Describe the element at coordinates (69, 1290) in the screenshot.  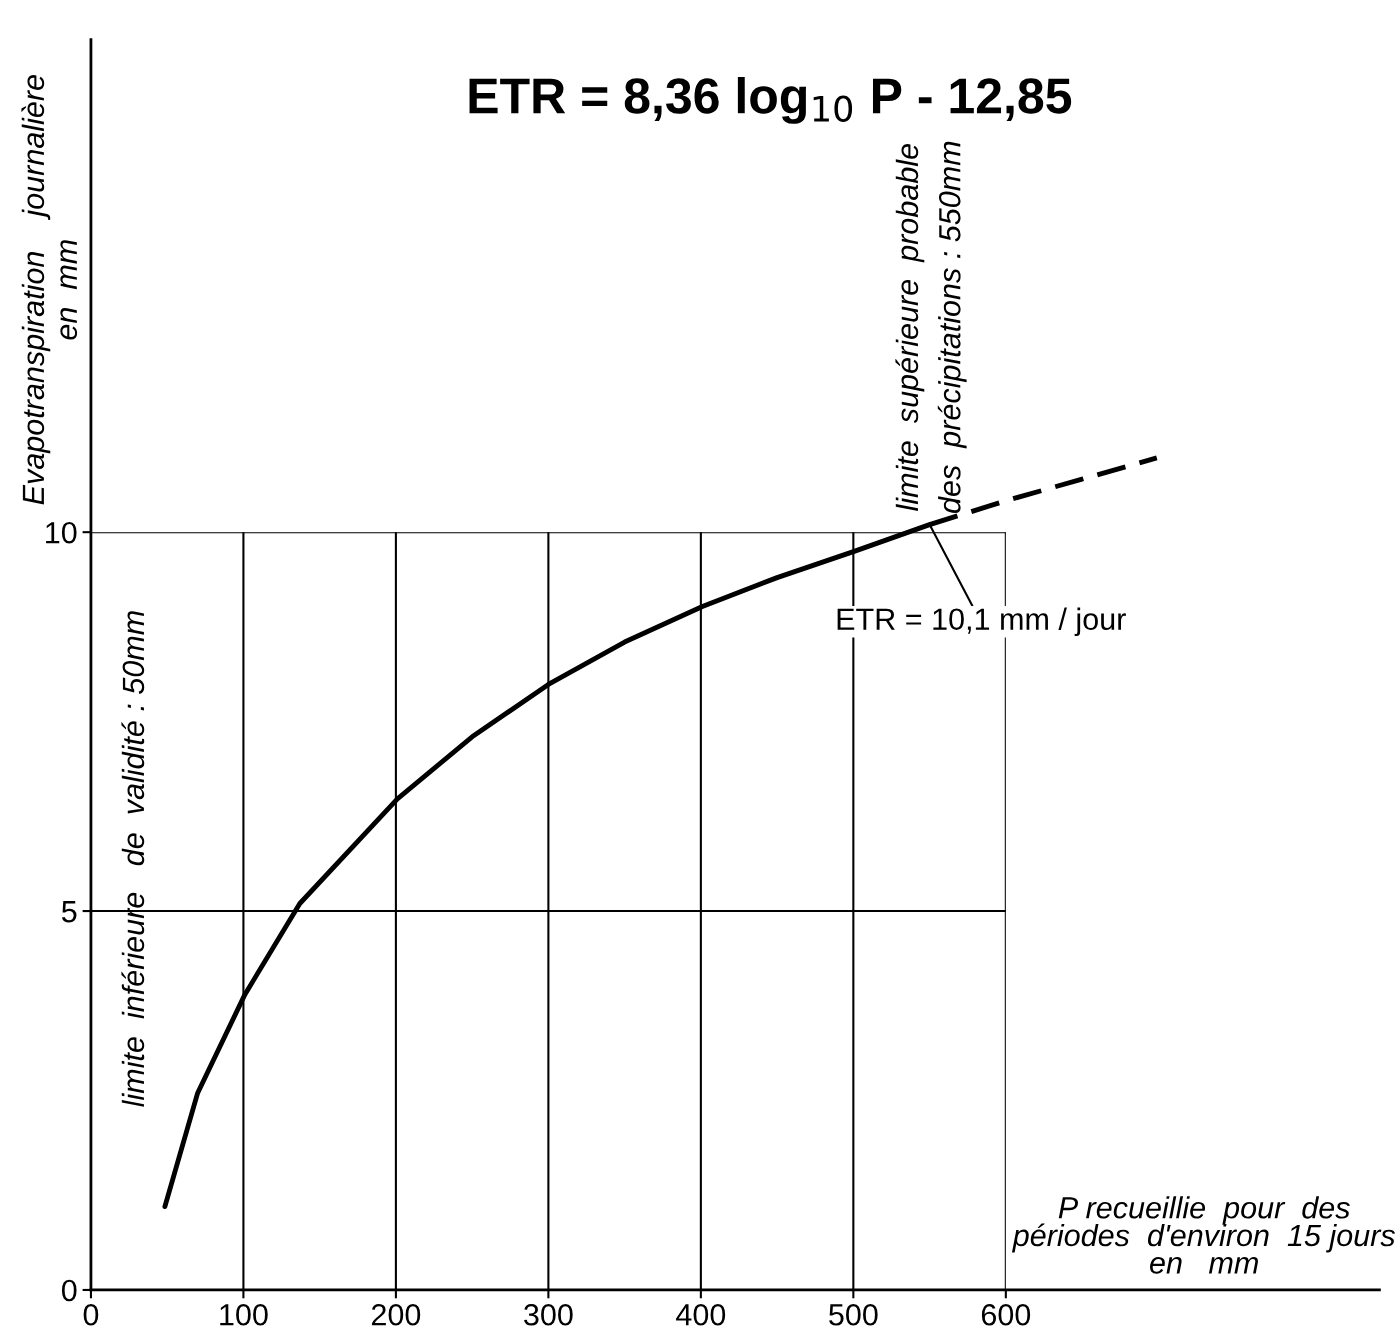
I see `y-tick-label: 0` at that location.